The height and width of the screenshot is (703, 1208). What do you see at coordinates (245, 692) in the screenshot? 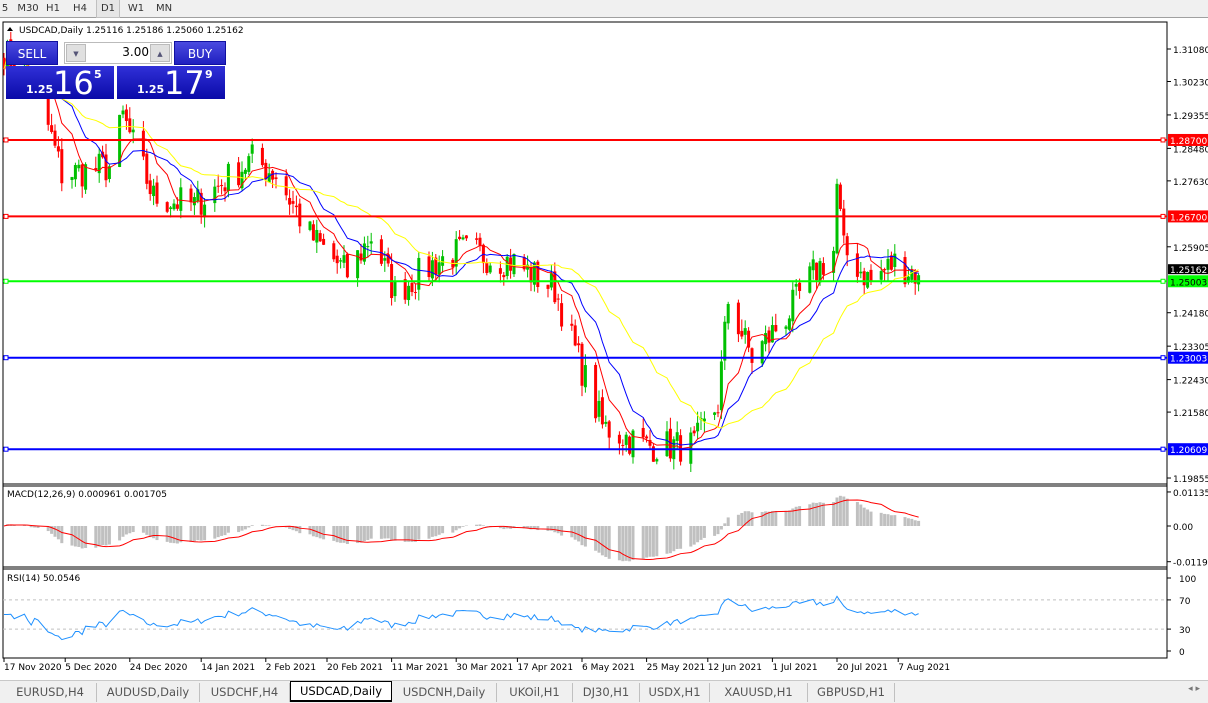
I see `tab-usdchf-h4: USDCHF,H4` at bounding box center [245, 692].